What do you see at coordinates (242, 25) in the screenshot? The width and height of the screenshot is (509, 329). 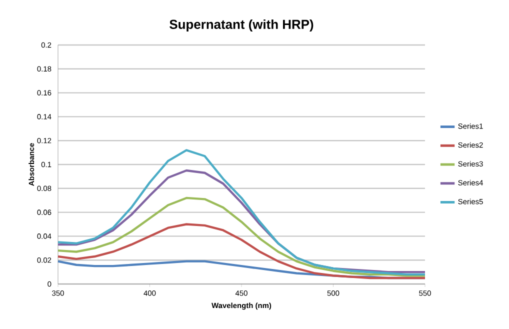 I see `chart-title: Supernatant (with HRP)` at bounding box center [242, 25].